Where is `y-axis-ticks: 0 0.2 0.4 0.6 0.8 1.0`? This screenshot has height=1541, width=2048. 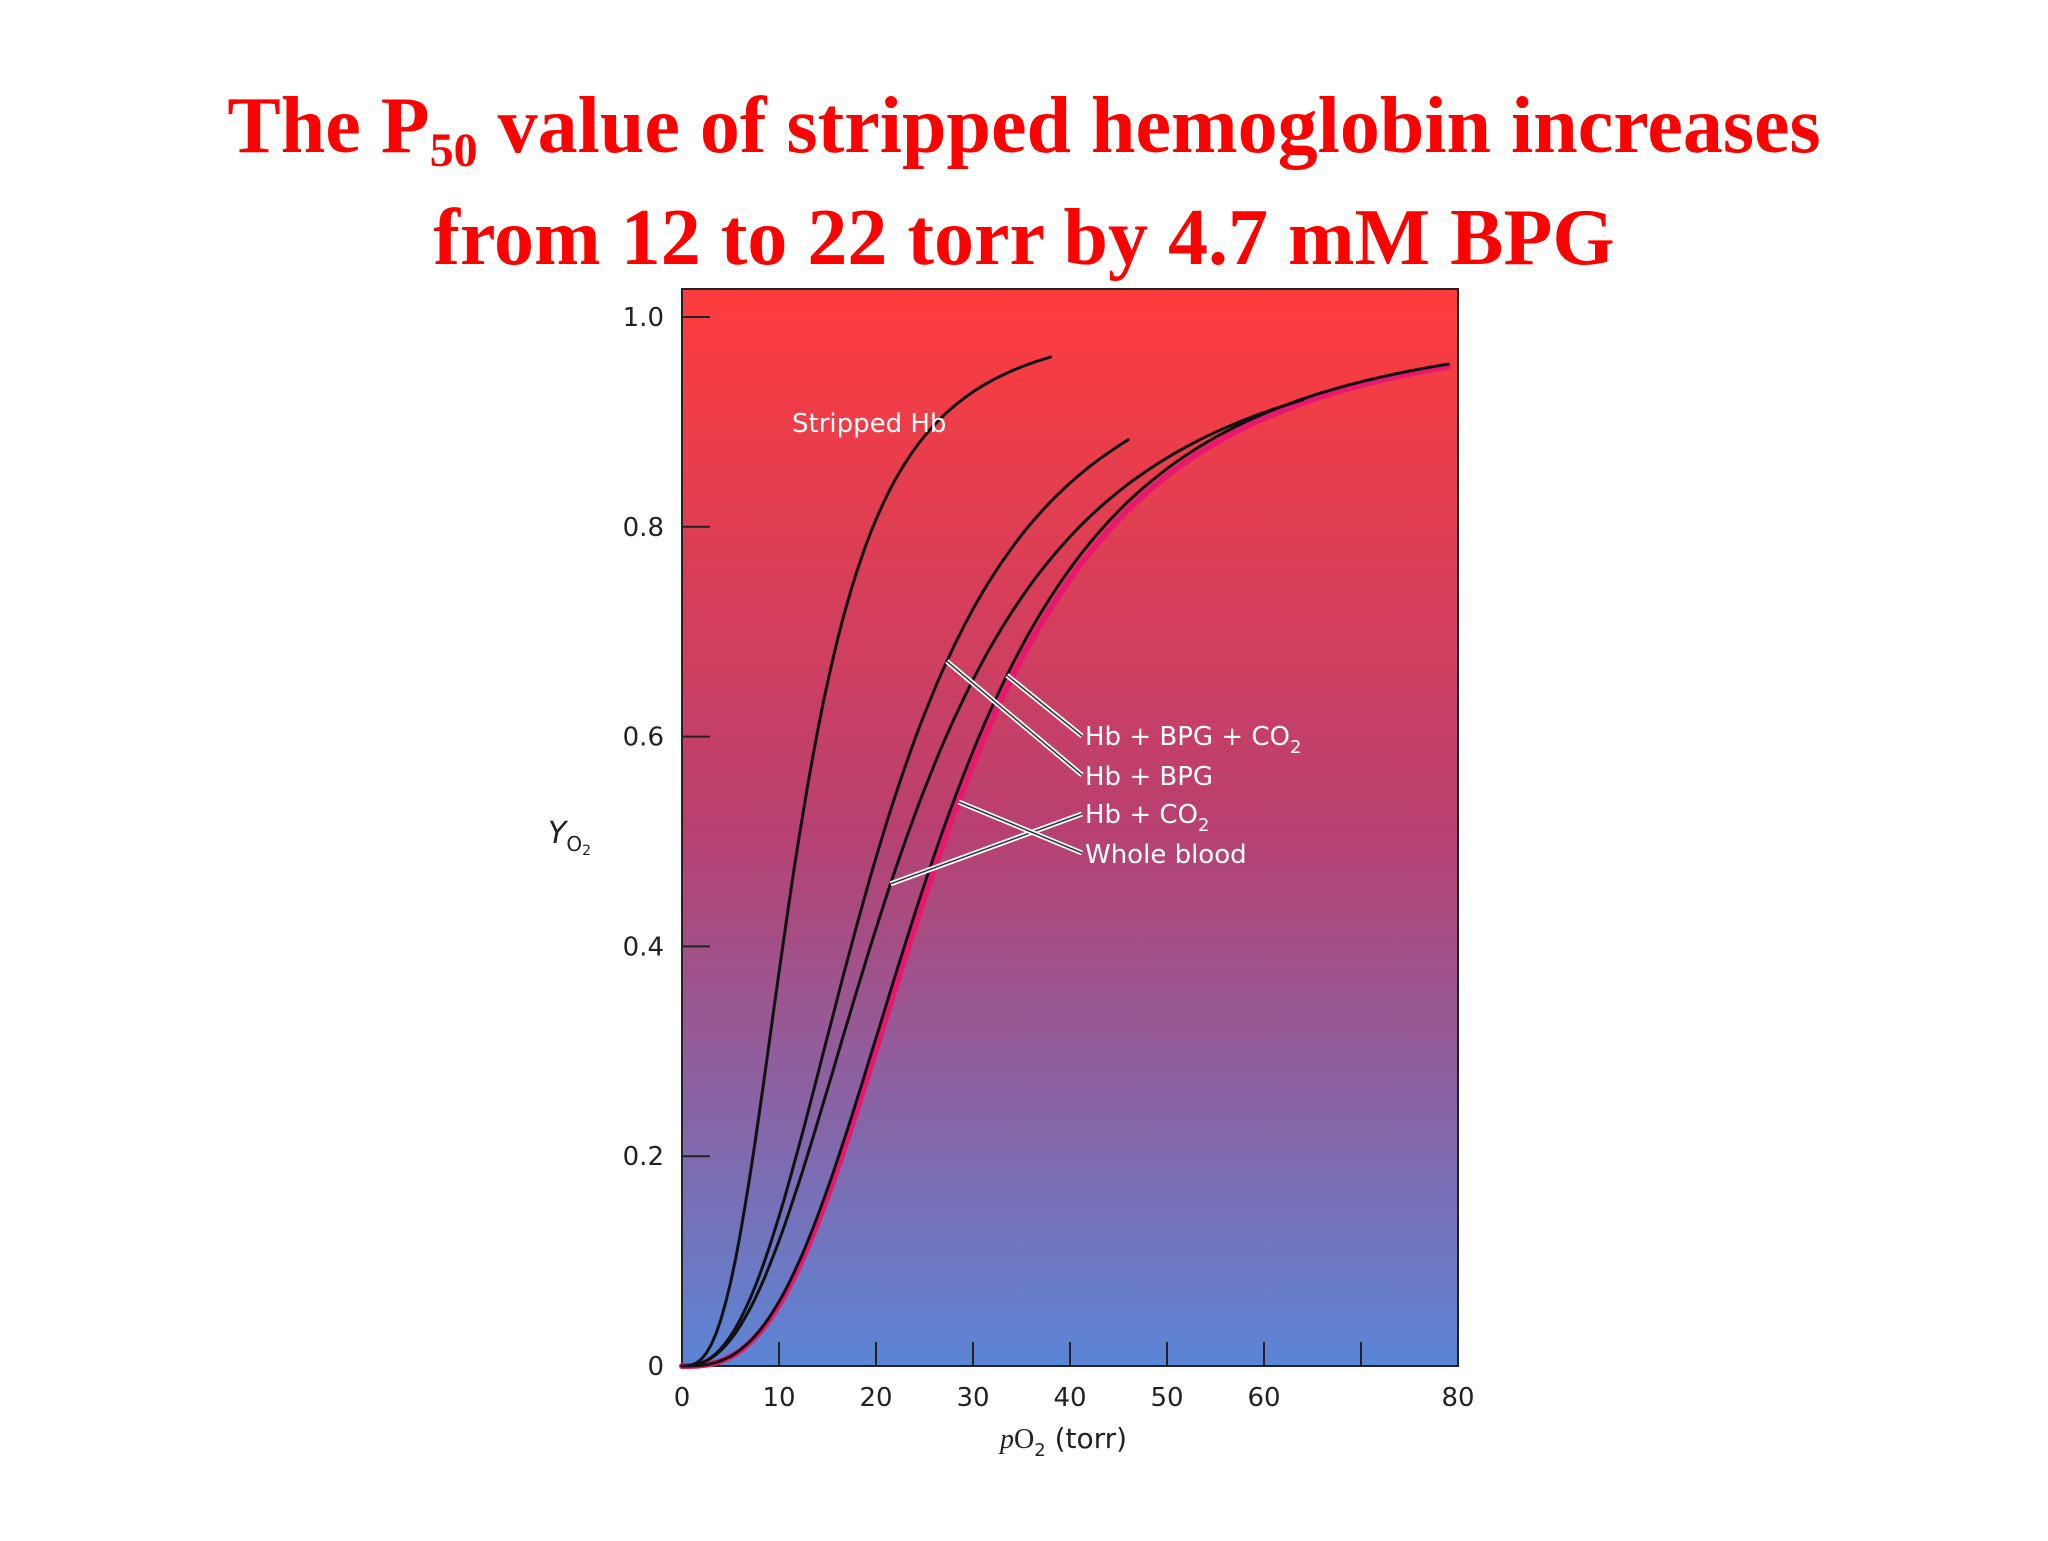
y-axis-ticks: 0 0.2 0.4 0.6 0.8 1.0 is located at coordinates (666, 842).